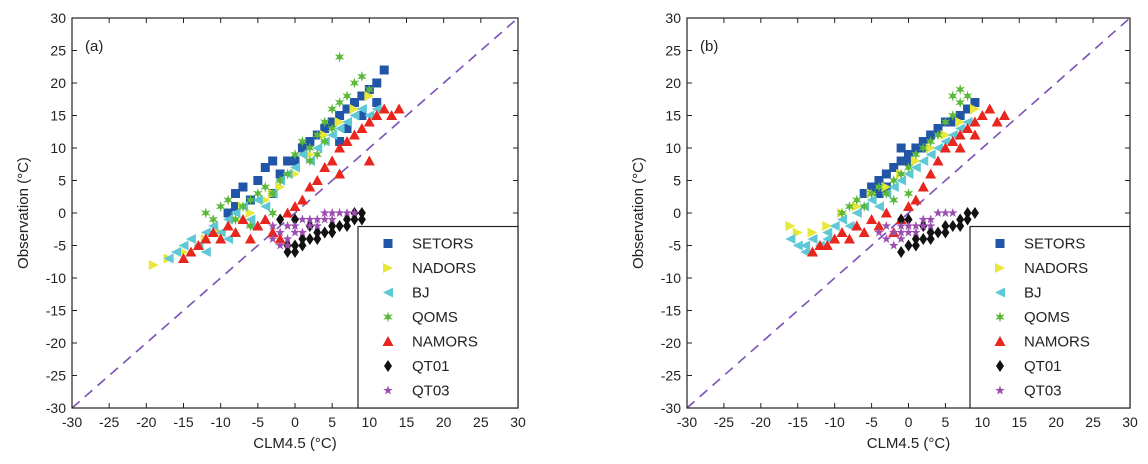 This screenshot has height=464, width=1148. I want to click on y-tick-label: -10, so click(671, 278).